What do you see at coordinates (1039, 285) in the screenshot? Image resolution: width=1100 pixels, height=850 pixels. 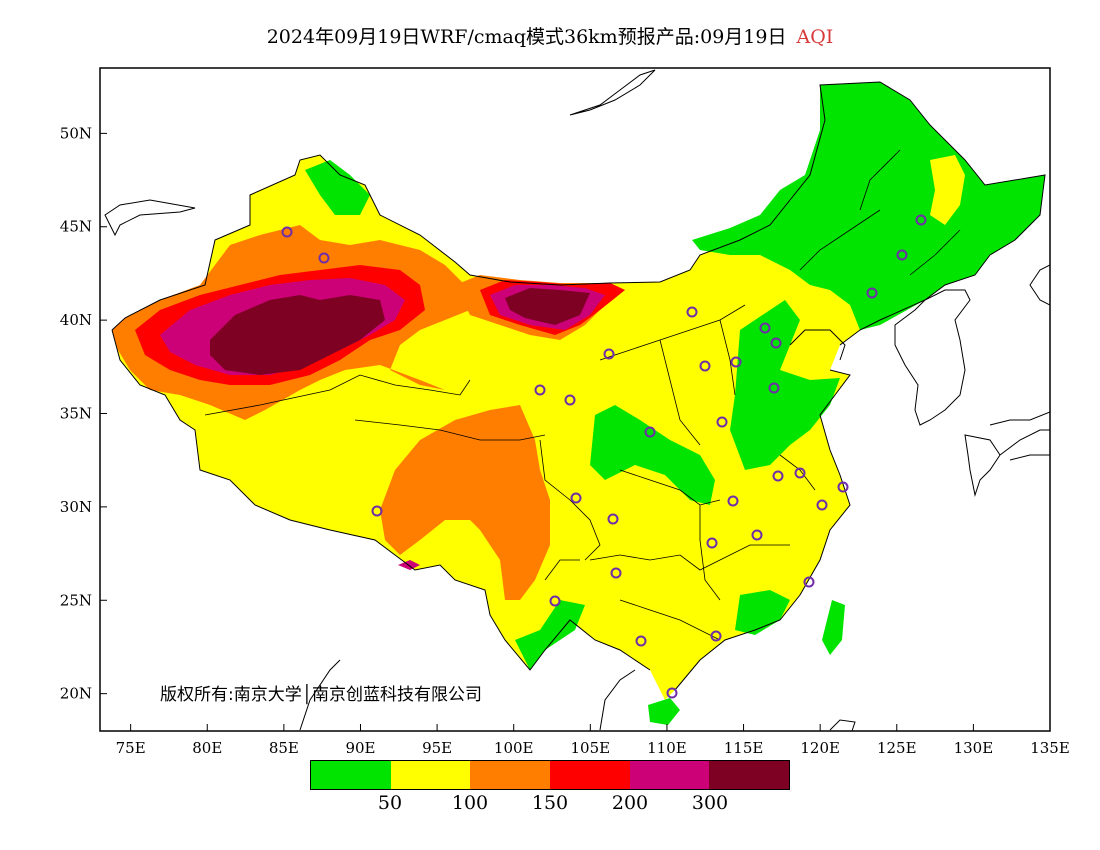 I see `coastline-japan-north` at bounding box center [1039, 285].